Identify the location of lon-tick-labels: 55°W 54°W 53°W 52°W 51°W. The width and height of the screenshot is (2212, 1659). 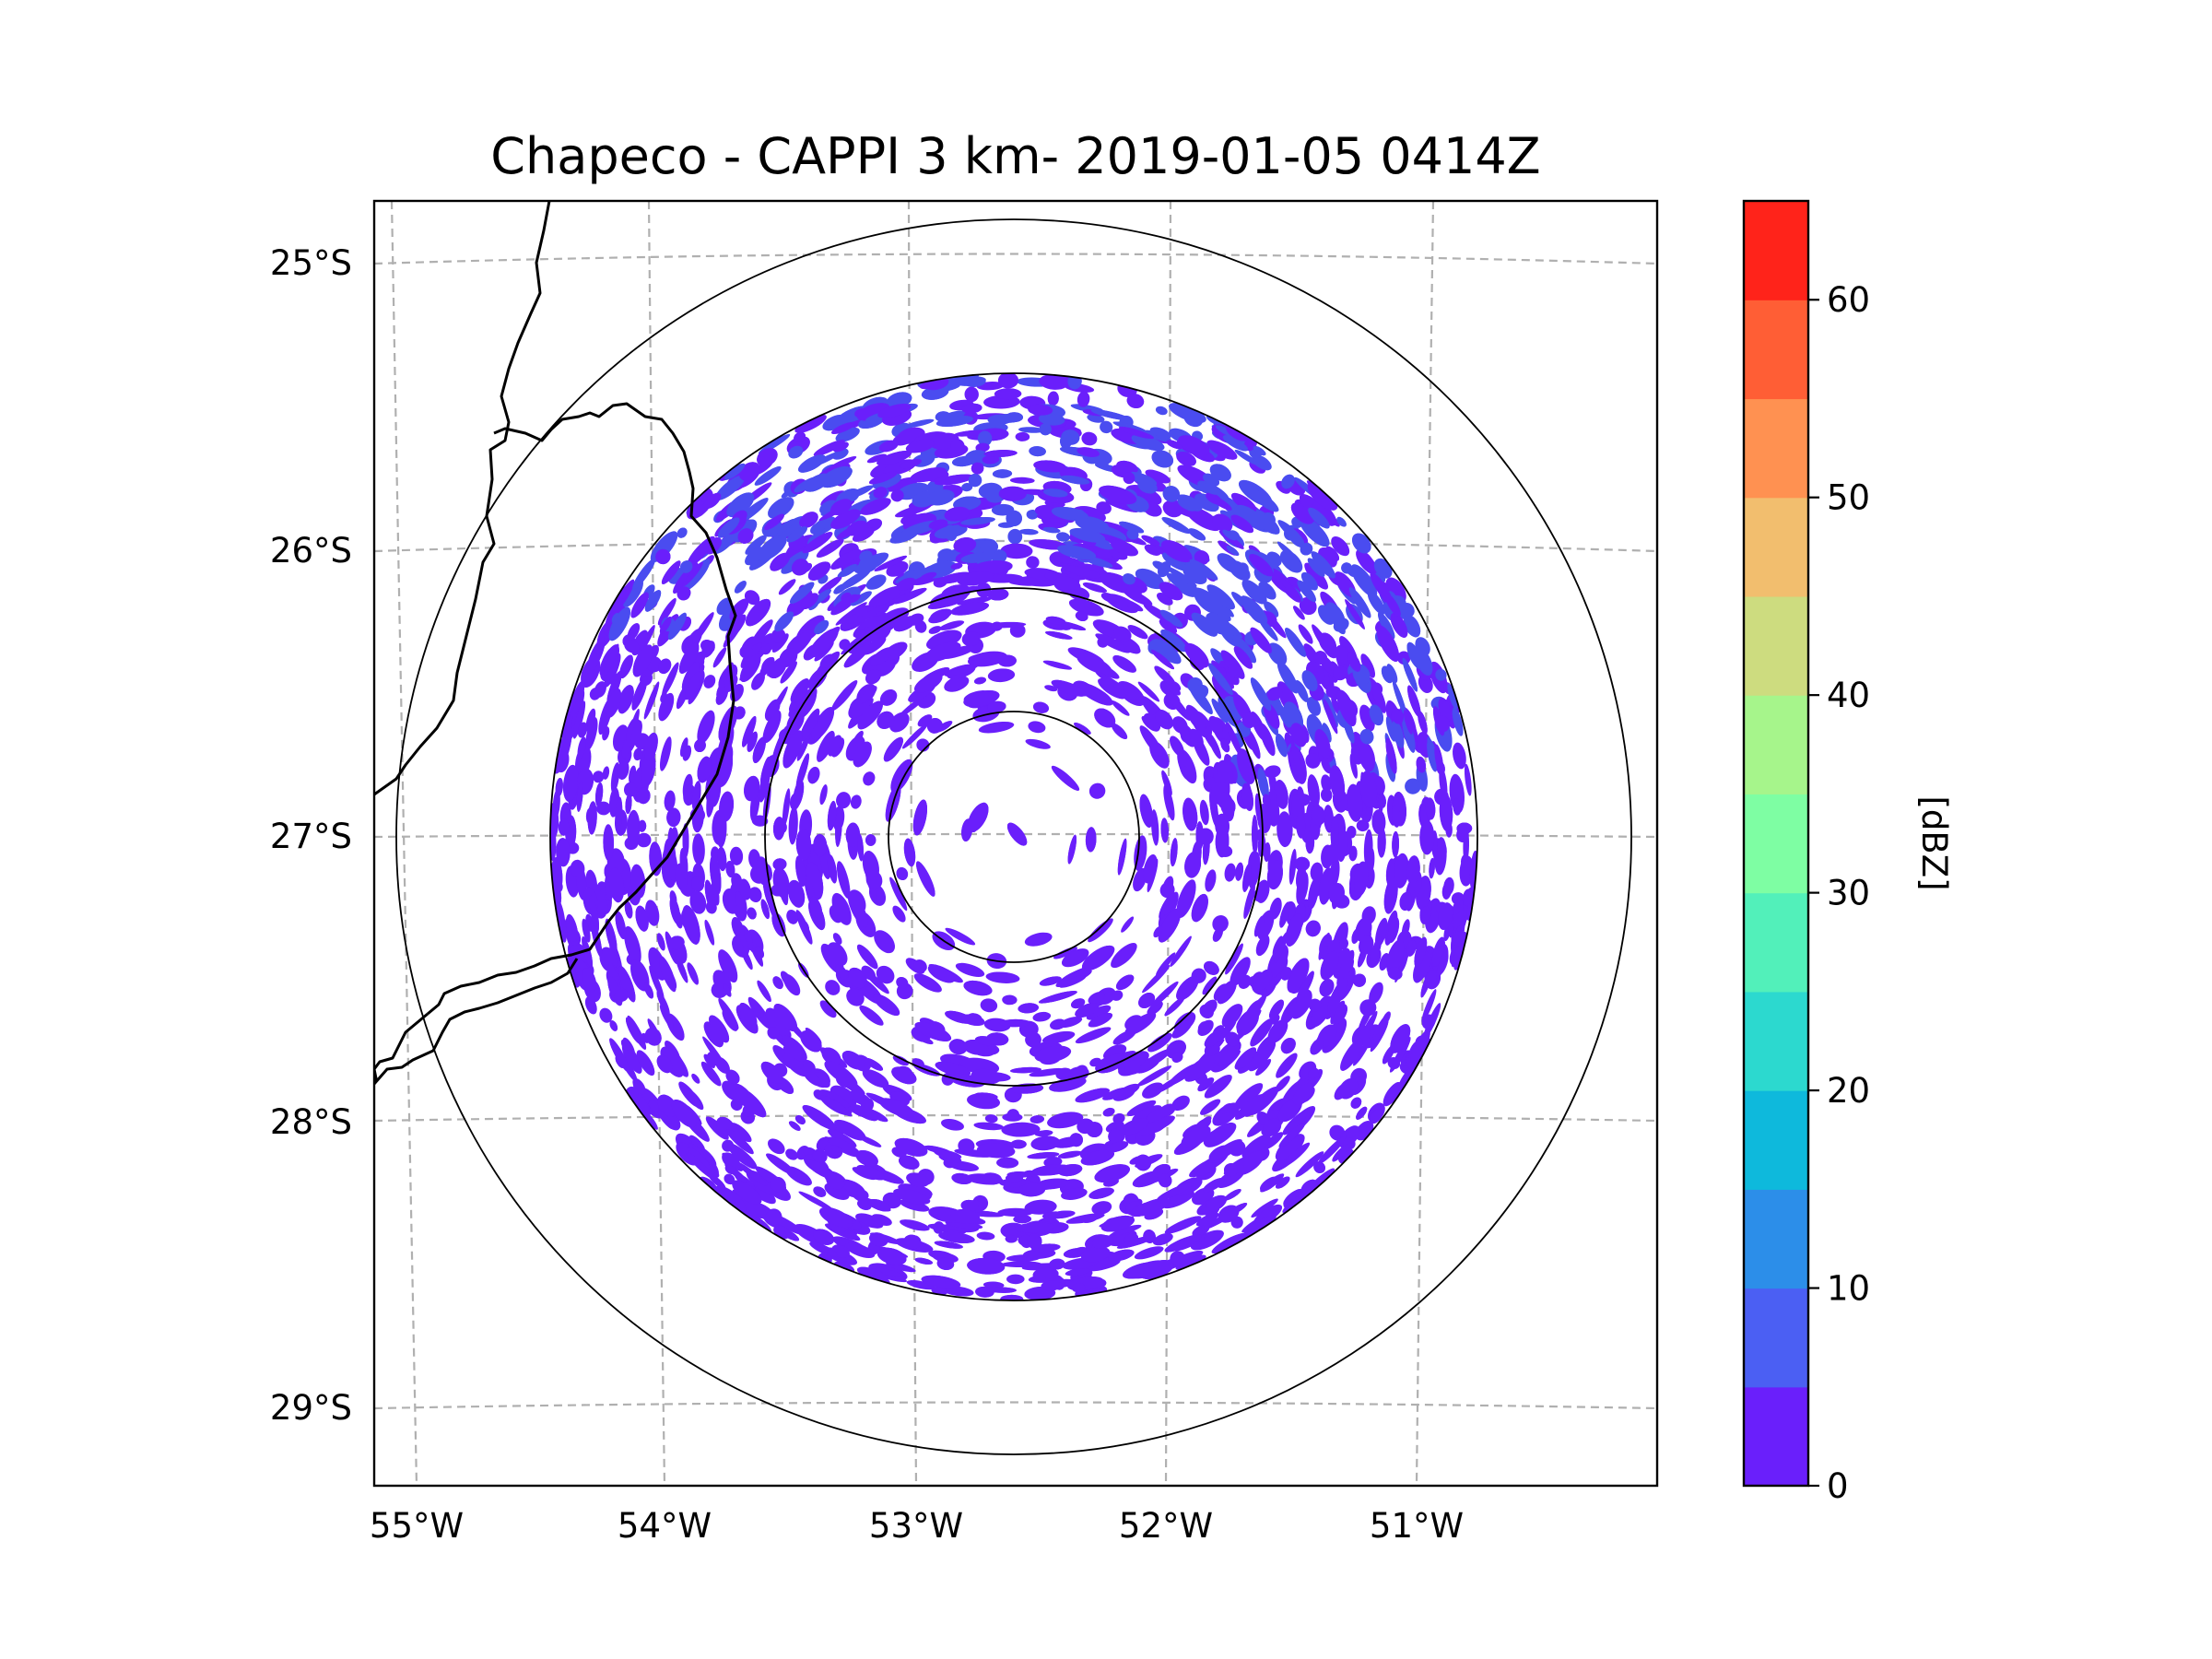
(917, 1526).